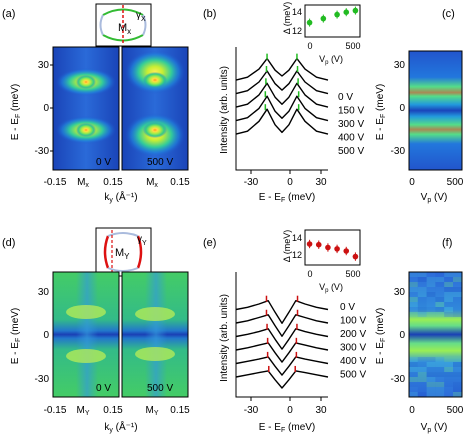 Image resolution: width=475 pixels, height=448 pixels. Describe the element at coordinates (55, 410) in the screenshot. I see `panel-d-xtick: -0.15` at that location.